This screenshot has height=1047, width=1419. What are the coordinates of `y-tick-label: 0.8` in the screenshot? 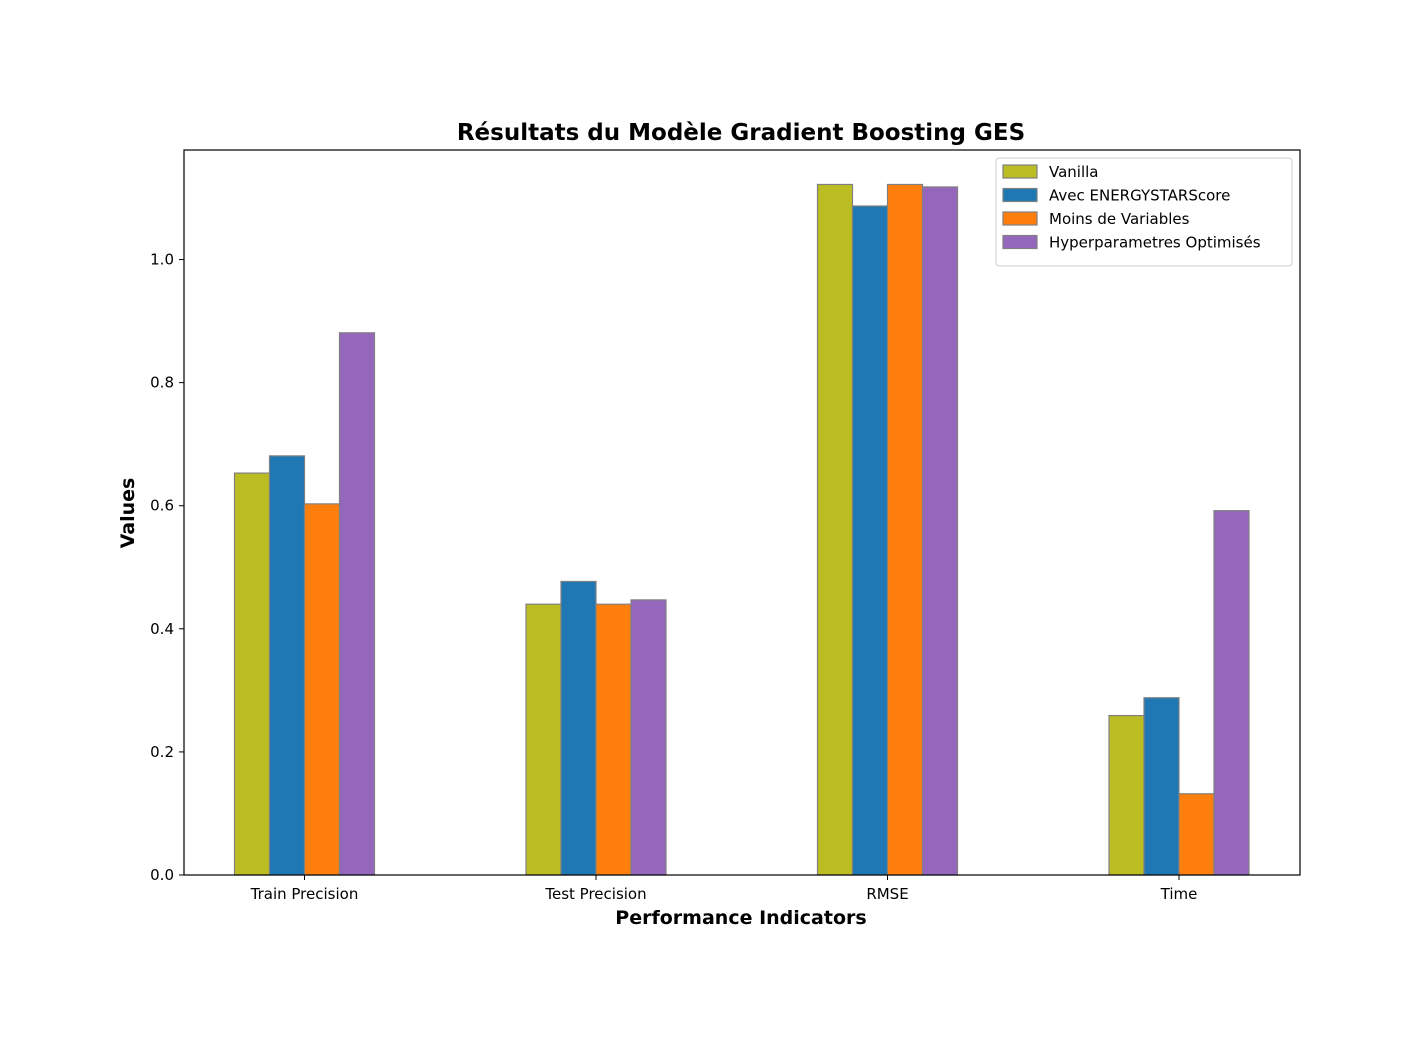 It's located at (162, 383).